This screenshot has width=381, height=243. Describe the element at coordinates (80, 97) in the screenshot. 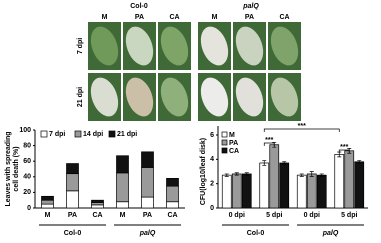

I see `row-label: 21 dpi` at that location.